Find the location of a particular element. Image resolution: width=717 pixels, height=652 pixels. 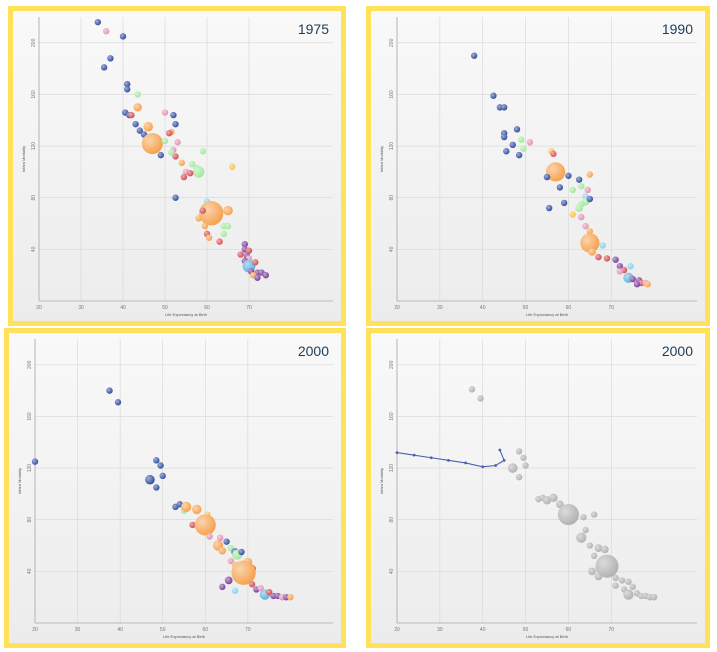

x-tick-label: 40 is located at coordinates (120, 630).